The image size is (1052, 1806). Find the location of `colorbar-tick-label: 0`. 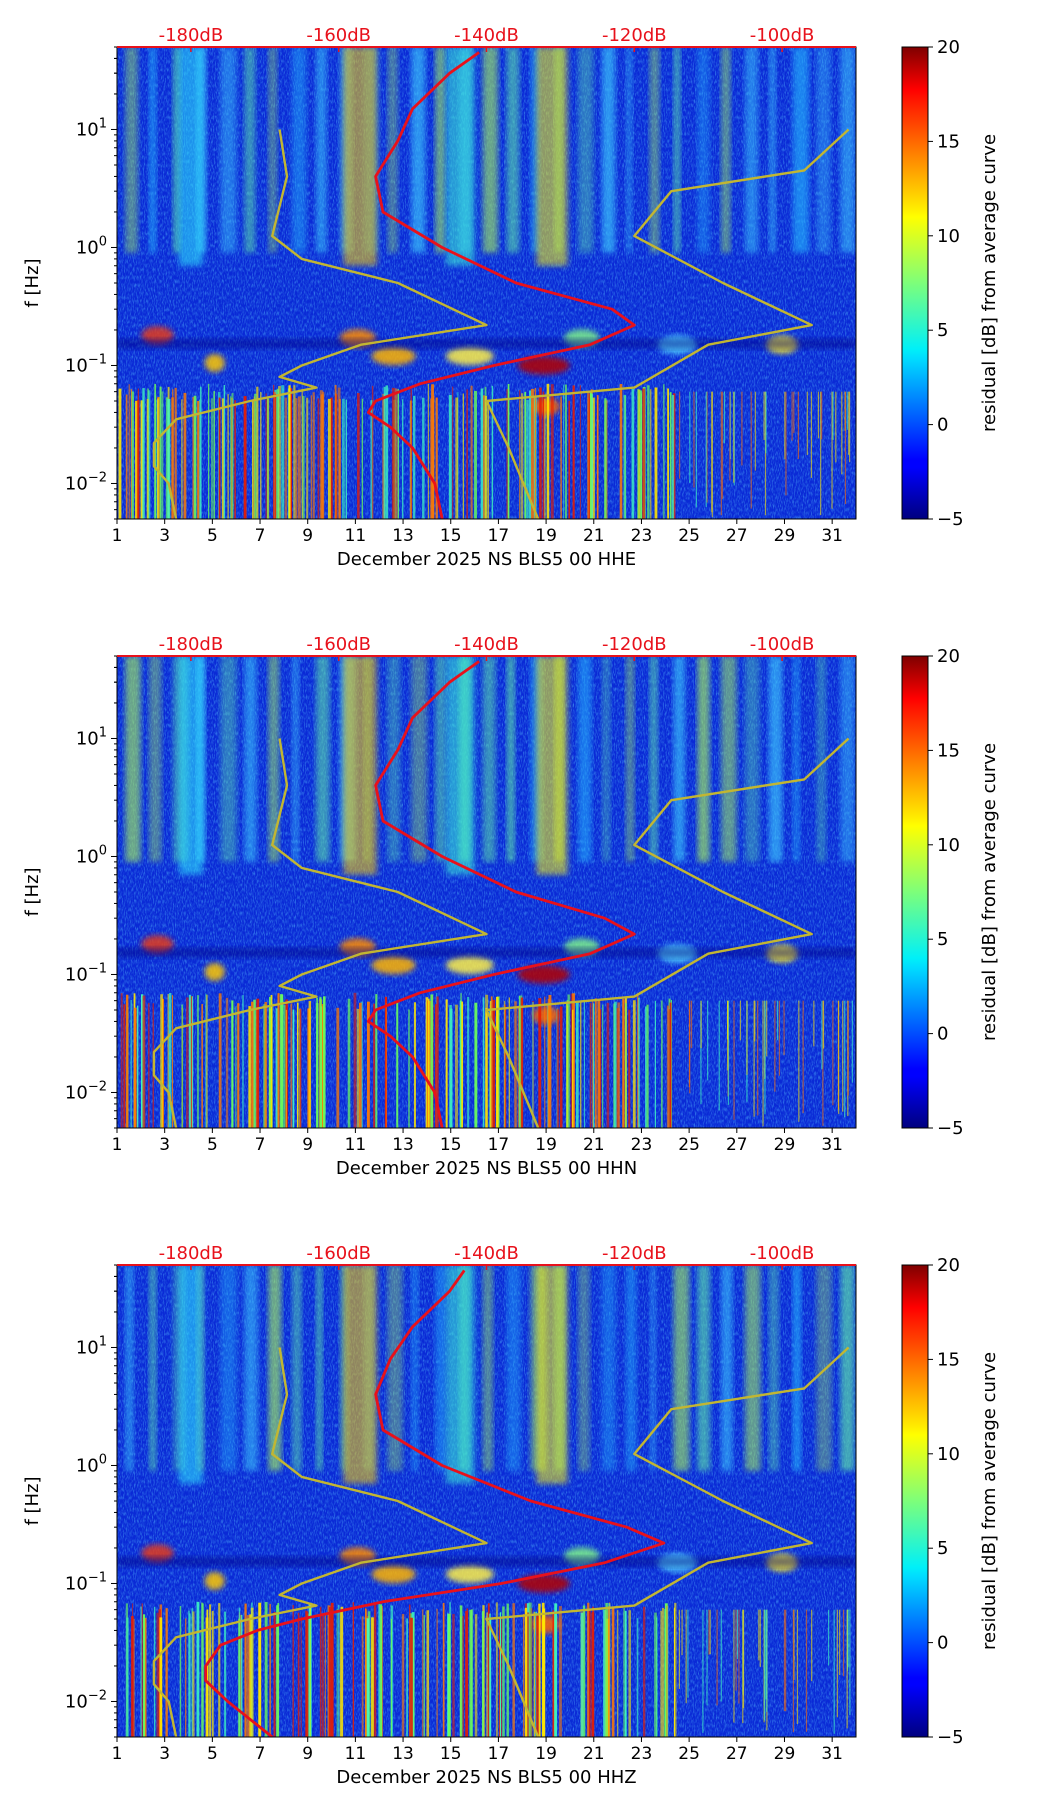

colorbar-tick-label: 0 is located at coordinates (942, 1643).